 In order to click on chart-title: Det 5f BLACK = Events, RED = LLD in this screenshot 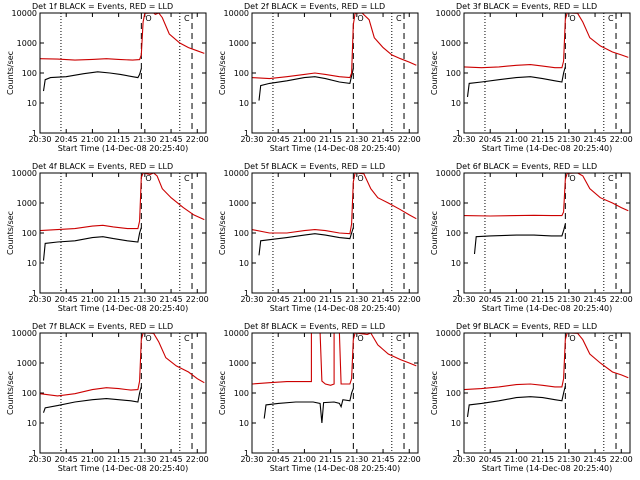, I will do `click(314, 166)`.